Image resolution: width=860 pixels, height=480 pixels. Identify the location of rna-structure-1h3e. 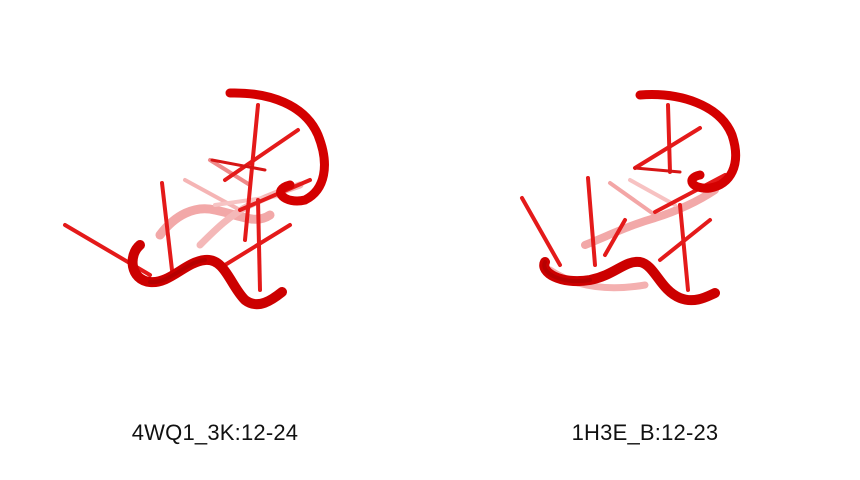
(630, 198).